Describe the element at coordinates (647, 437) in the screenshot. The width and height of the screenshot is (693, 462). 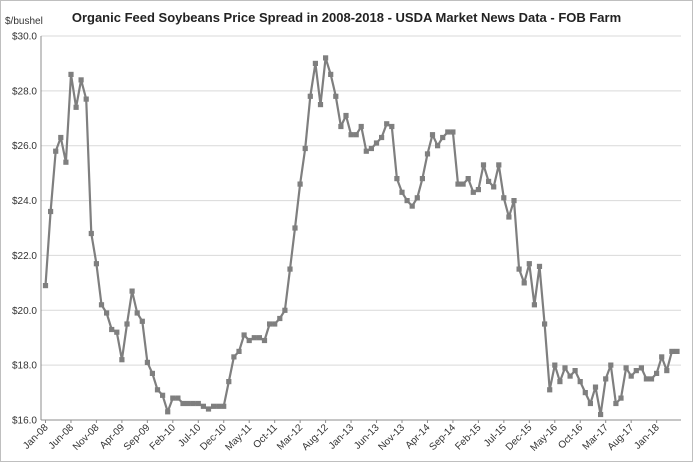
I see `x-tick-label: Jan-18` at that location.